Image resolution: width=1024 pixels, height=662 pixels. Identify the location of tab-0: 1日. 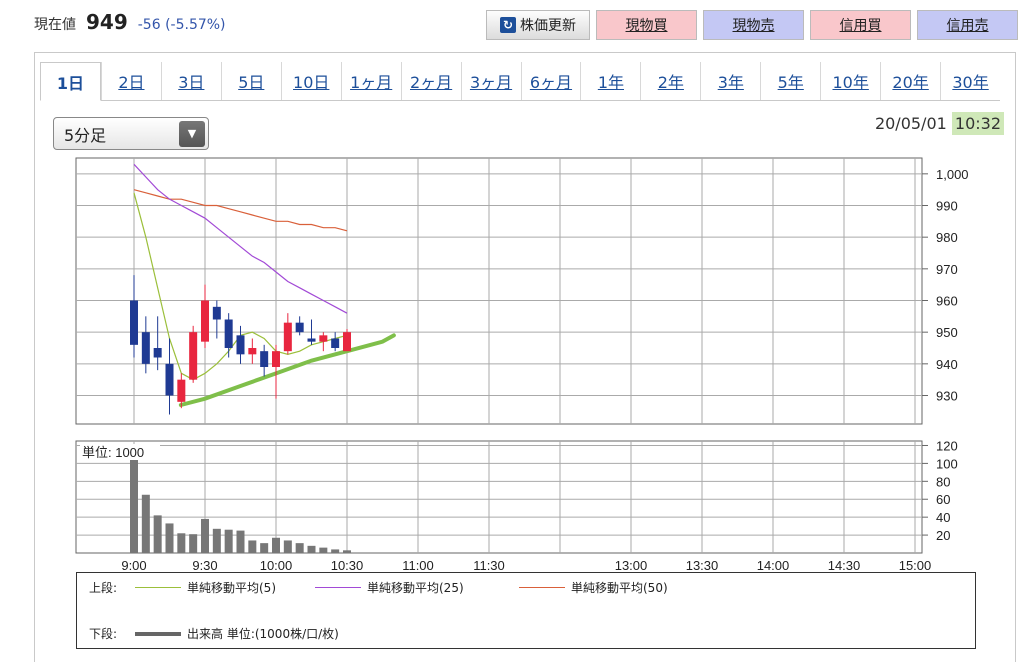
(70, 81).